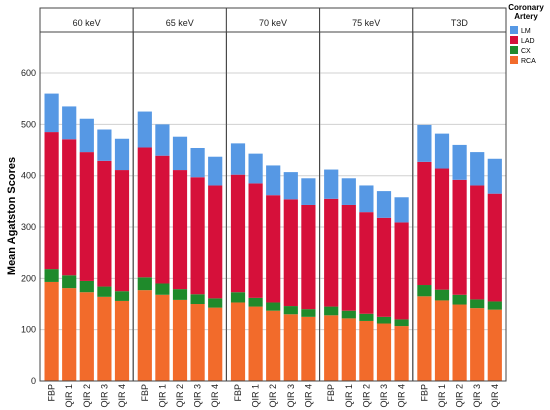 The width and height of the screenshot is (550, 410). I want to click on legend-swatch-lm, so click(514, 30).